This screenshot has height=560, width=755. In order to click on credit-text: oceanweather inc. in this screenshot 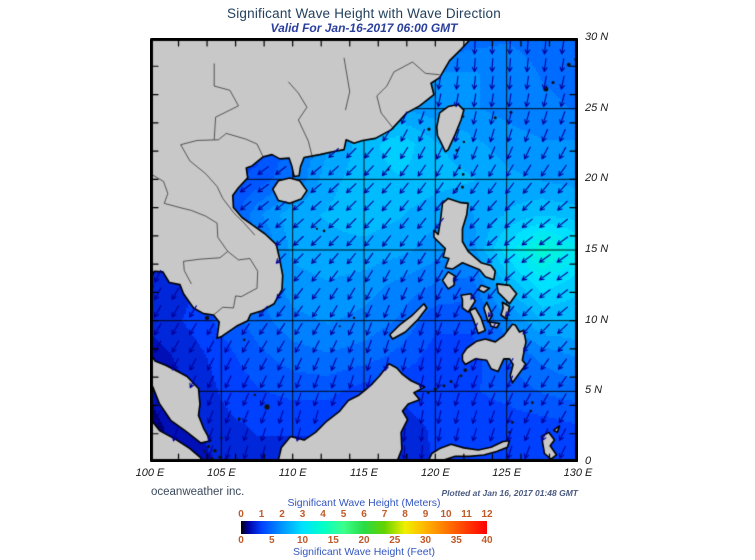, I will do `click(198, 492)`.